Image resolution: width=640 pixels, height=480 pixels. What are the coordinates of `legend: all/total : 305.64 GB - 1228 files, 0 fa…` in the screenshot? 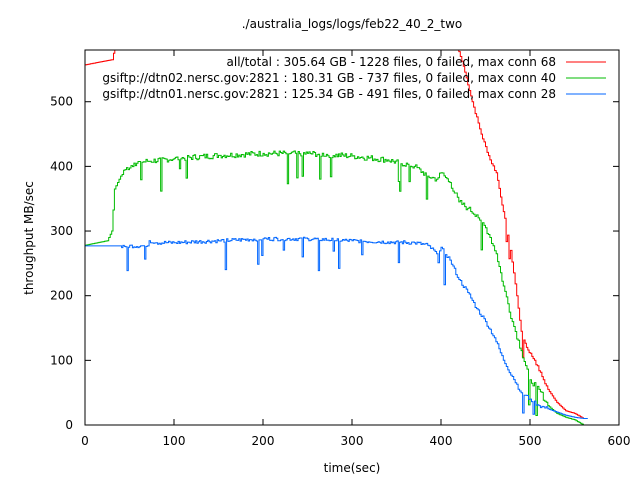 It's located at (354, 78).